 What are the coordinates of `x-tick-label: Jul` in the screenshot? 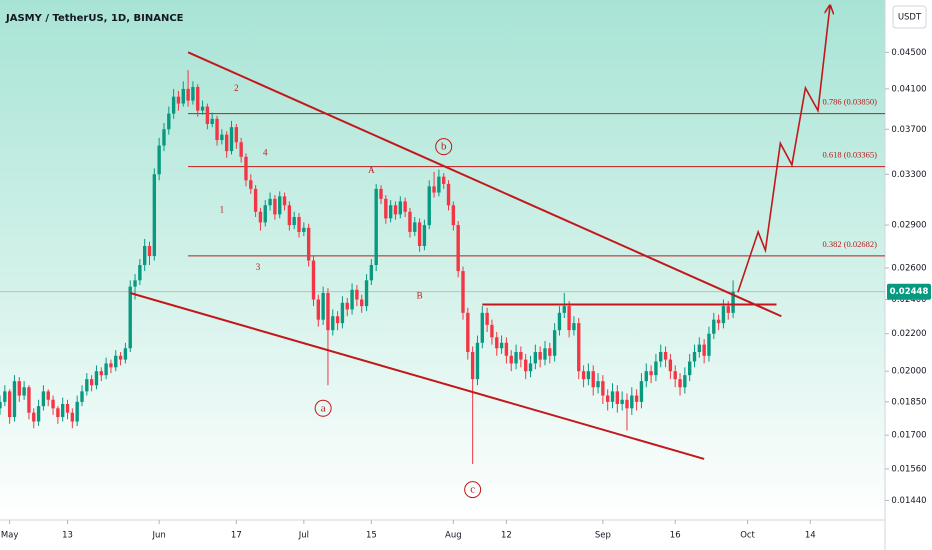 It's located at (303, 536).